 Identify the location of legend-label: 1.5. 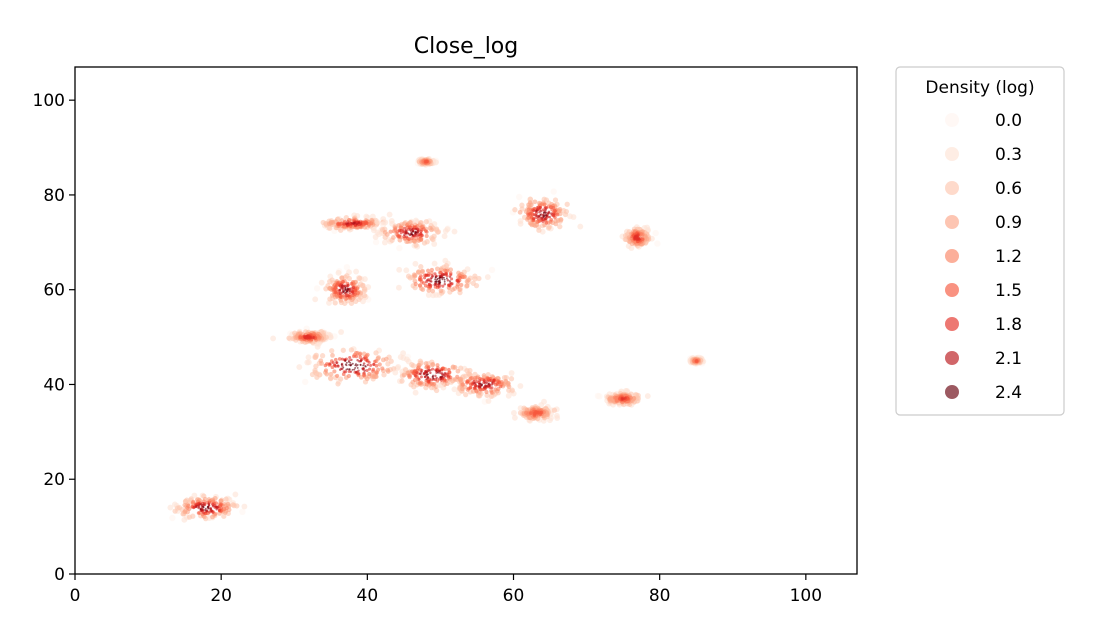
(1008, 291).